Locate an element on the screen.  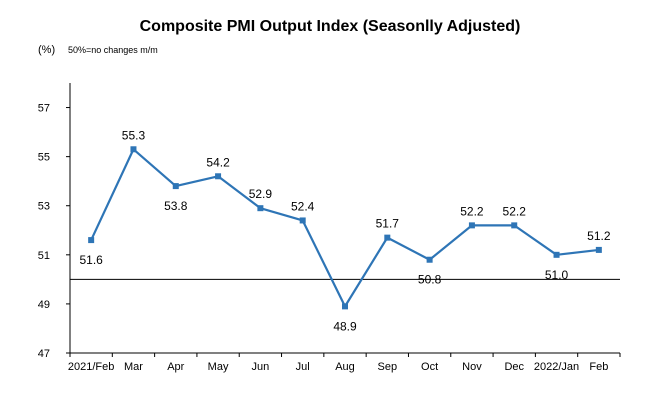
y-tick-label: 57 is located at coordinates (44, 109).